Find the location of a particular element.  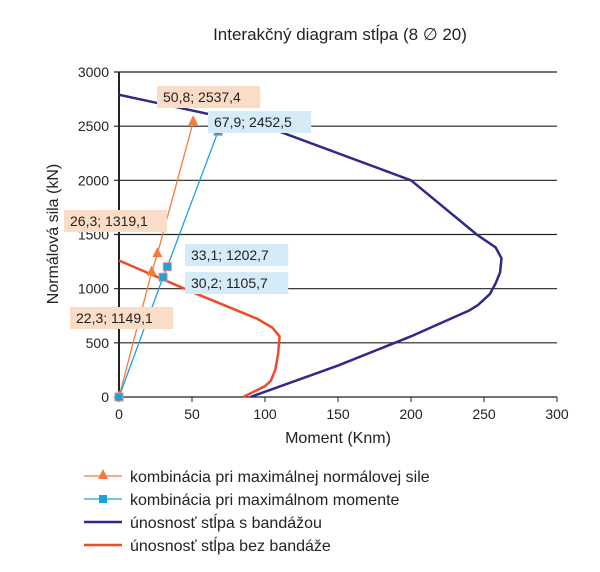

y-tick-label: 0 is located at coordinates (105, 397).